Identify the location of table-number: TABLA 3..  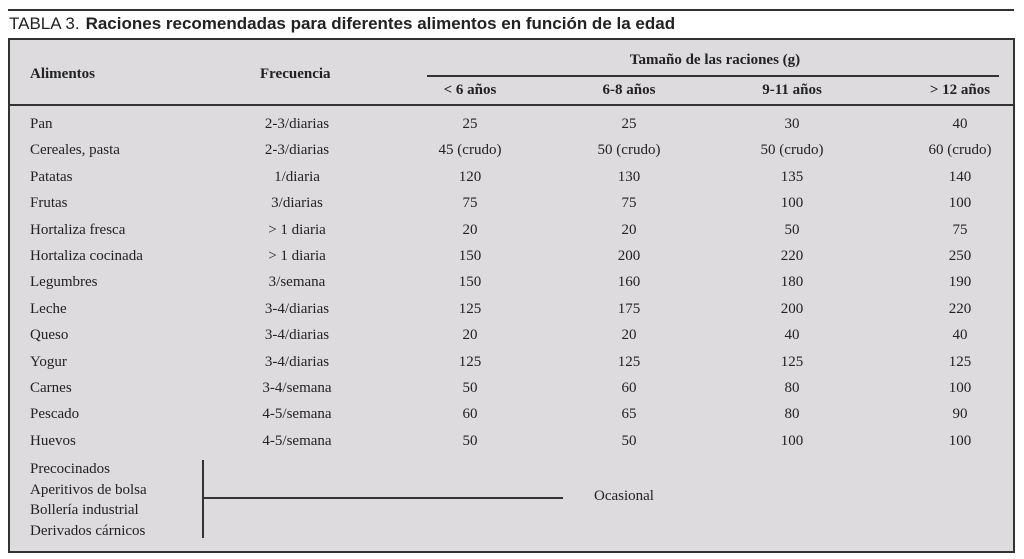
(44, 23).